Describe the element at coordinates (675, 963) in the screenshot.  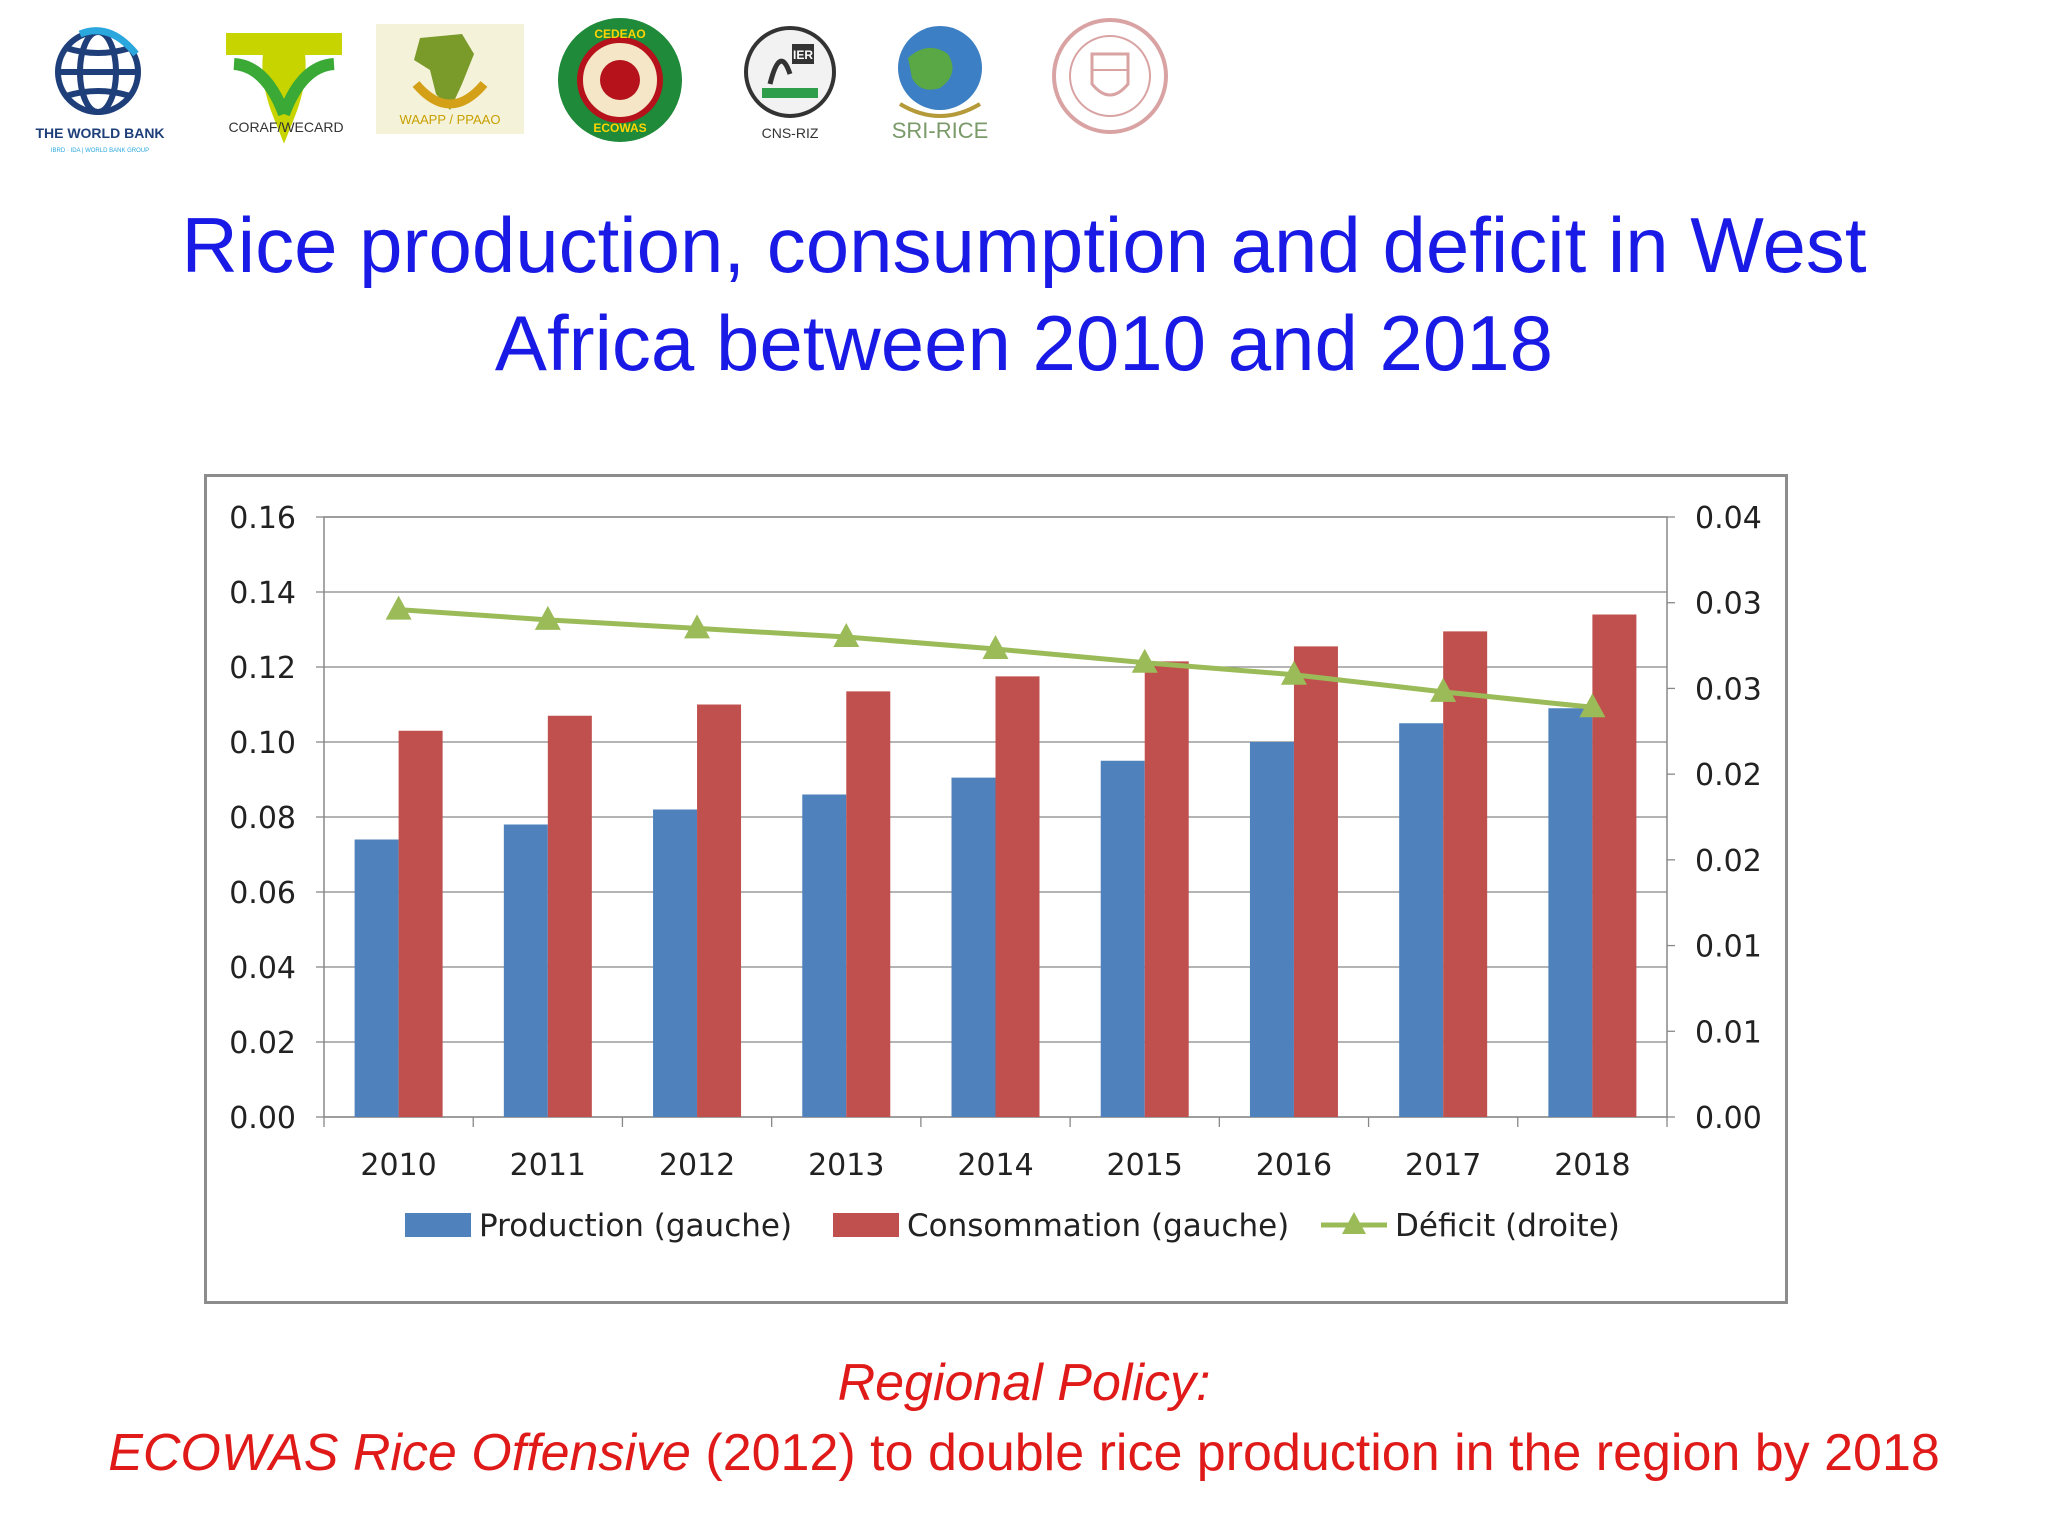
I see `bar-production-2012` at that location.